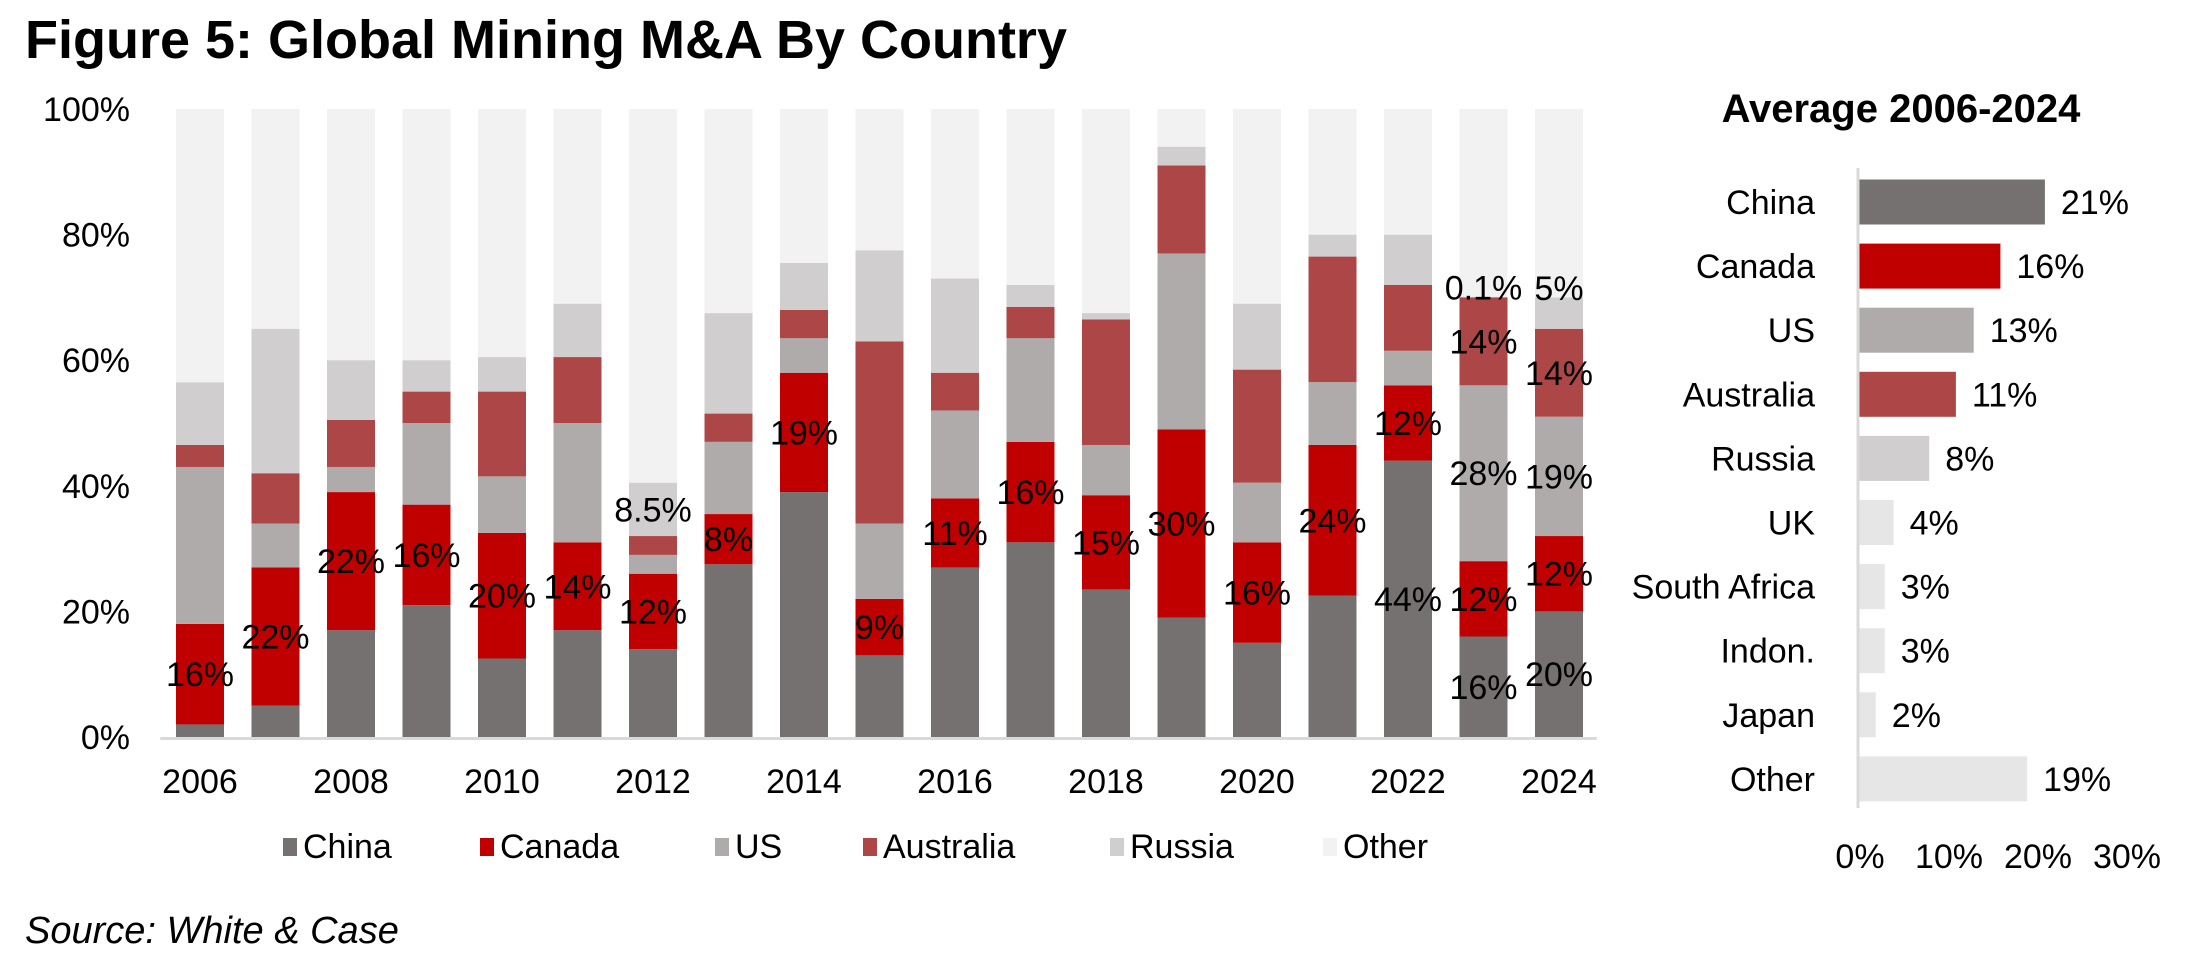 This screenshot has width=2186, height=962. Describe the element at coordinates (1792, 524) in the screenshot. I see `category-label: UK` at that location.